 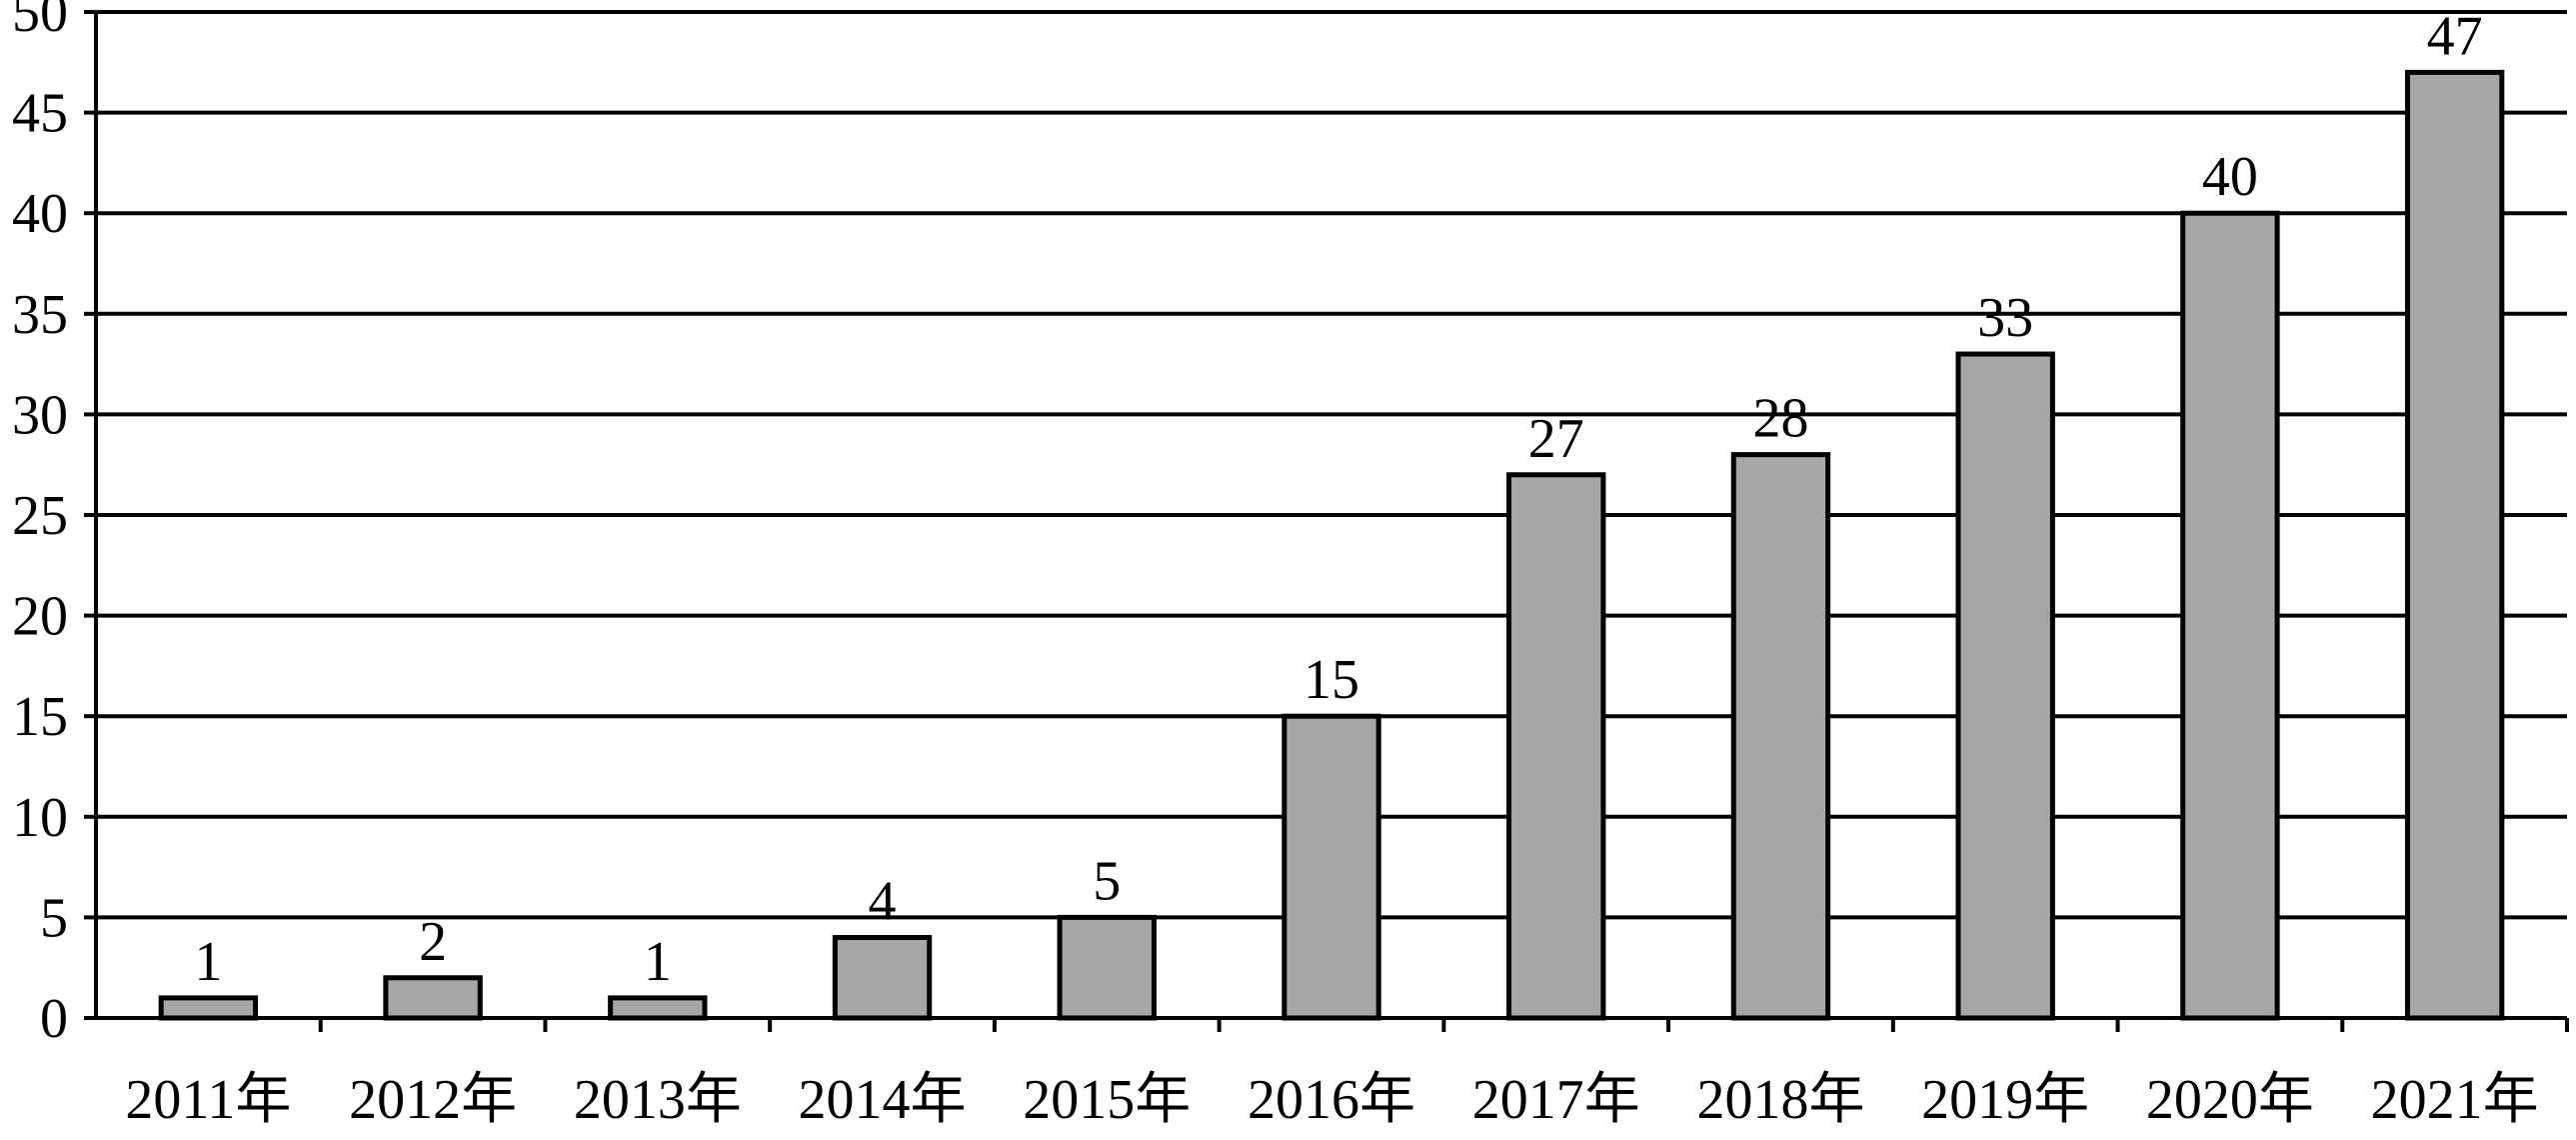 What do you see at coordinates (40, 214) in the screenshot?
I see `y-tick-label: 40` at bounding box center [40, 214].